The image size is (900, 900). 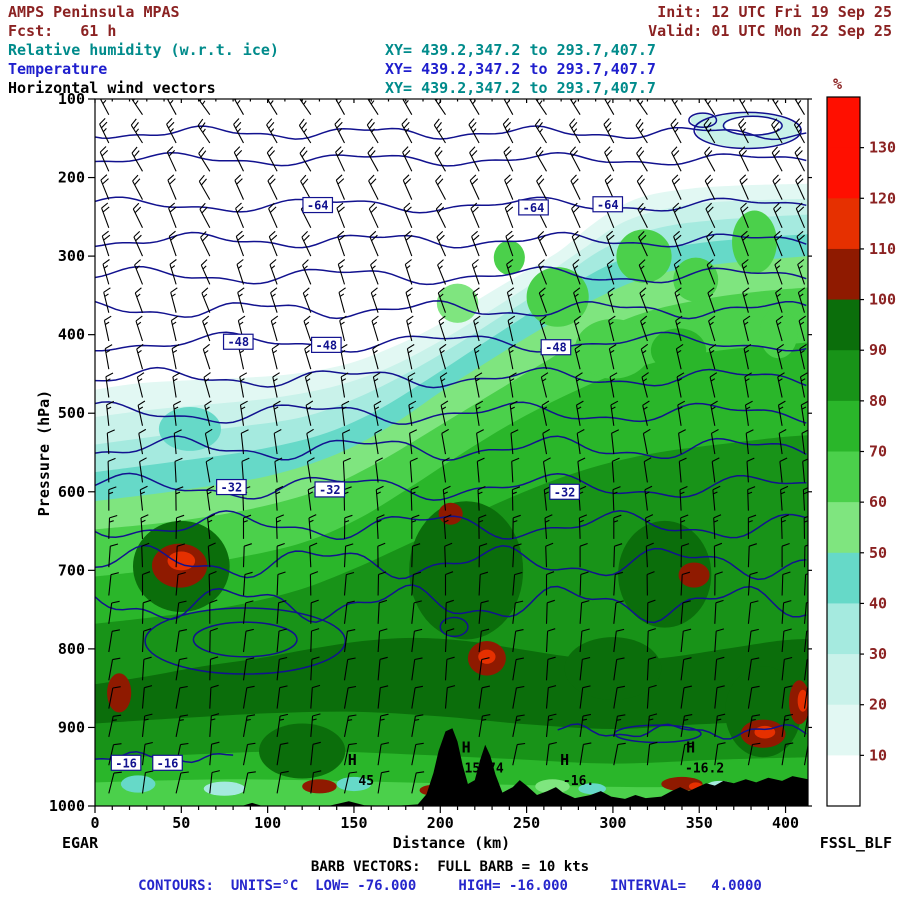 What do you see at coordinates (520, 69) in the screenshot?
I see `field-temp-xy: XY= 439.2,347.2 to 293.7,407.7` at bounding box center [520, 69].